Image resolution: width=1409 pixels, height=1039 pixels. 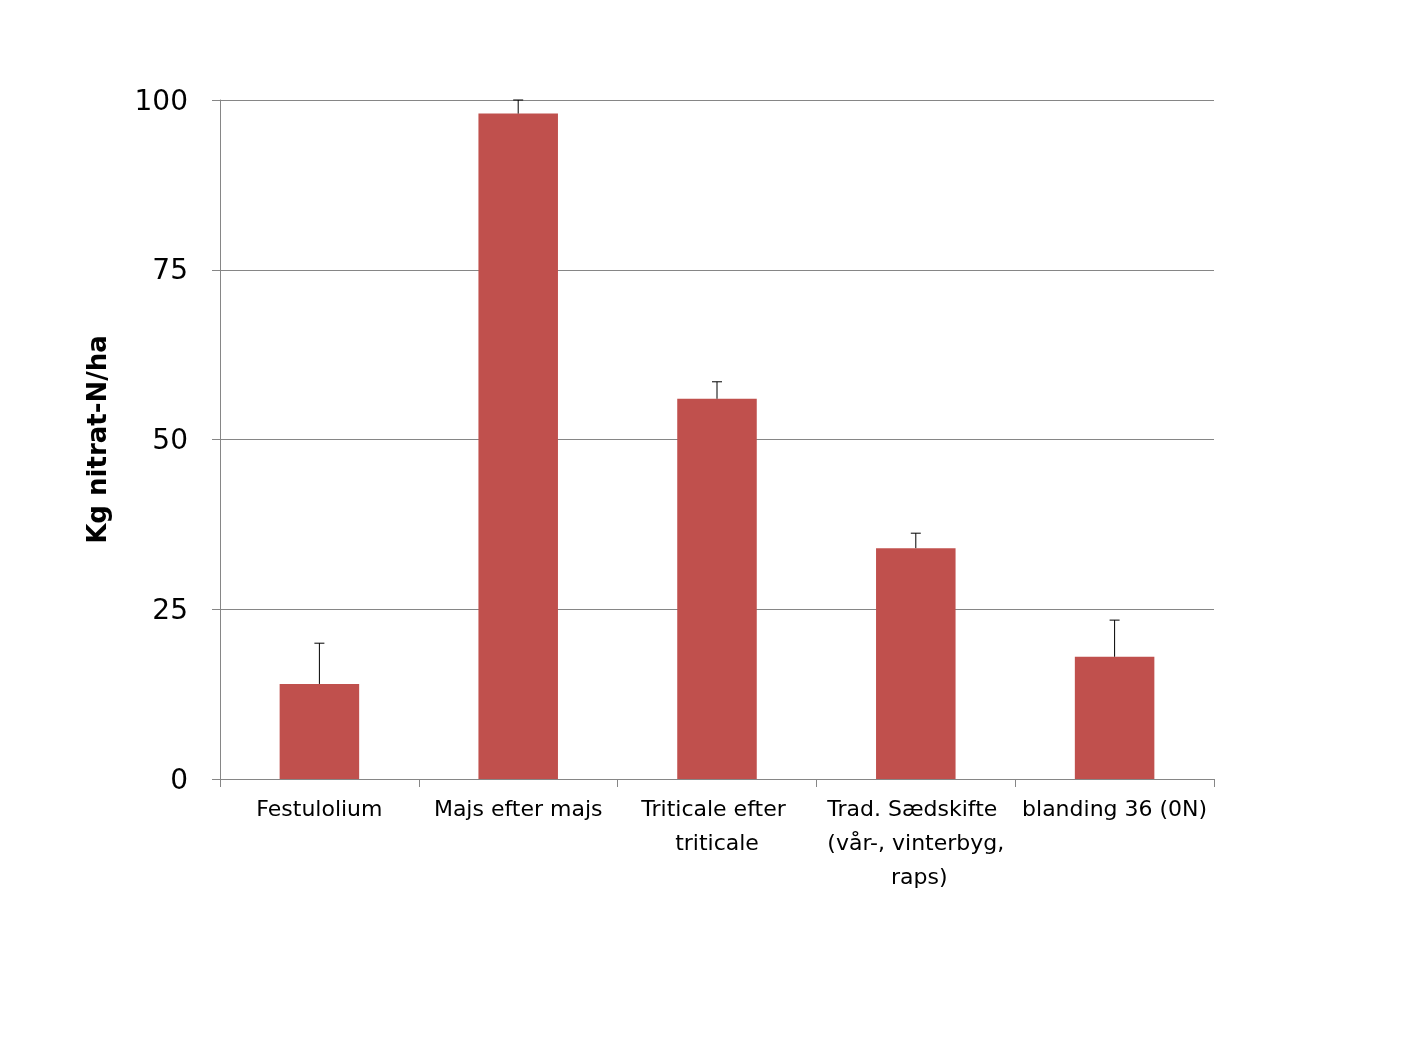 What do you see at coordinates (1115, 808) in the screenshot?
I see `x-tick-label: blanding 36 (0N)` at bounding box center [1115, 808].